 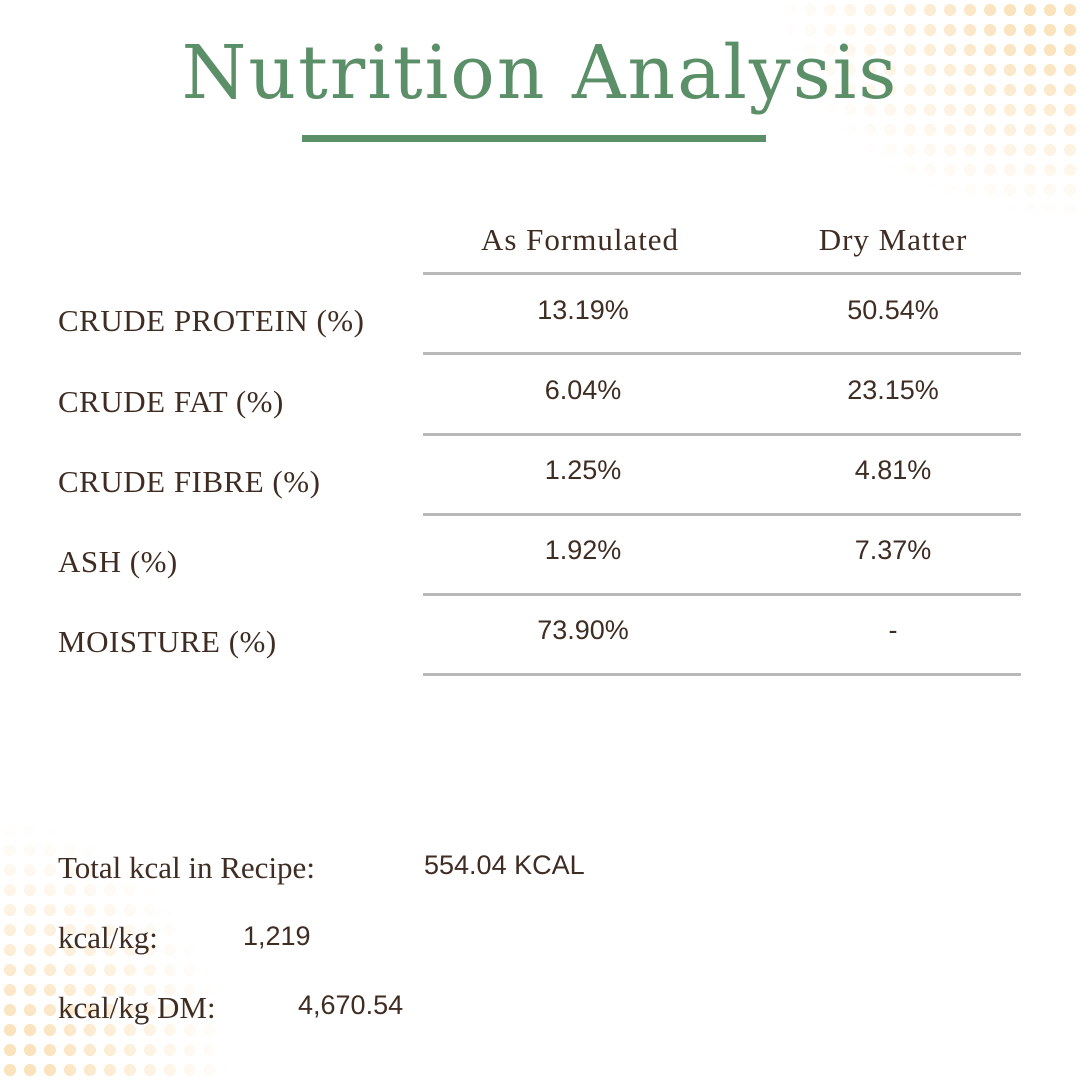 I want to click on cell-dry-matter: -, so click(x=893, y=630).